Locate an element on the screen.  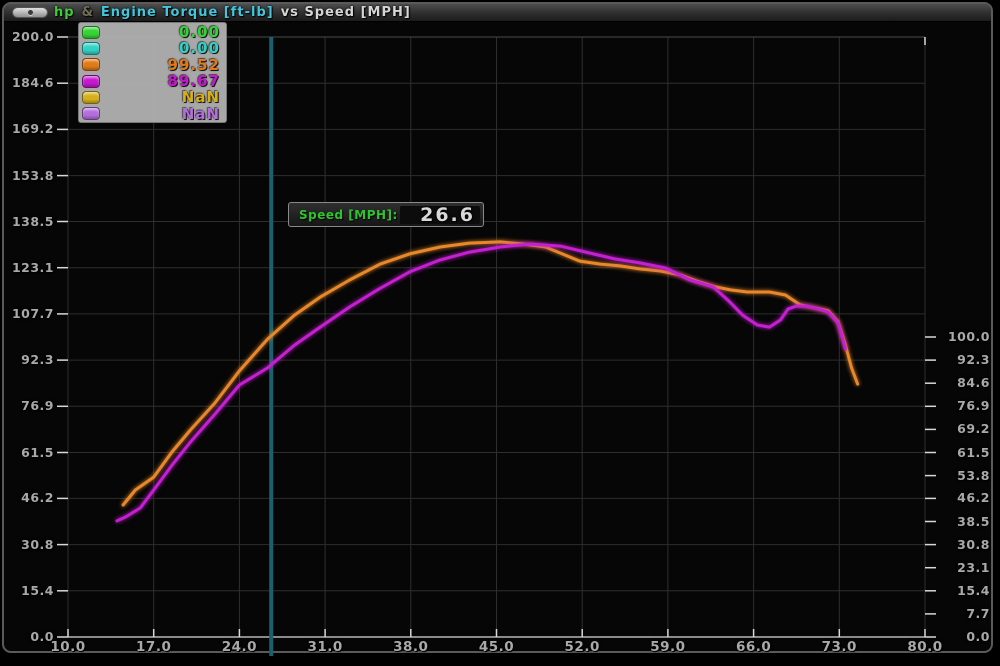
legend-panel: 0.00 0.00 99.52 89.67 NaN NaN is located at coordinates (152, 72).